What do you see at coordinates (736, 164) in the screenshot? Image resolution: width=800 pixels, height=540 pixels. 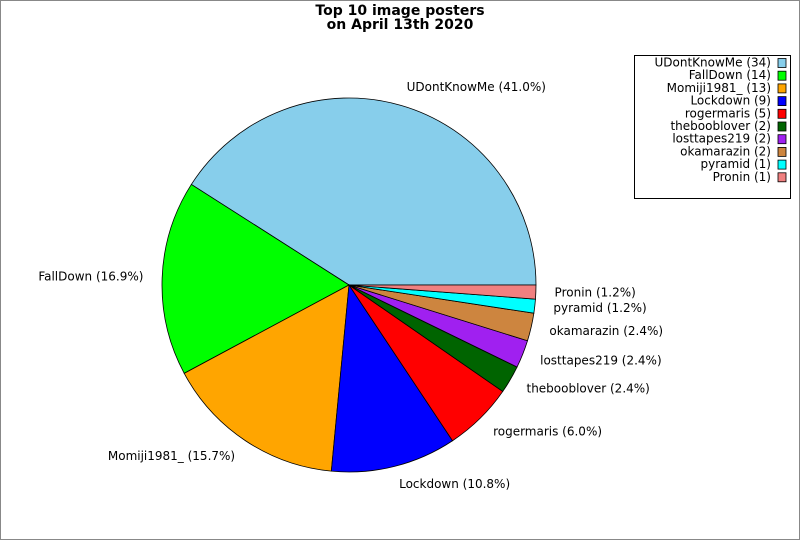 I see `legend-label: pyramid (1)` at bounding box center [736, 164].